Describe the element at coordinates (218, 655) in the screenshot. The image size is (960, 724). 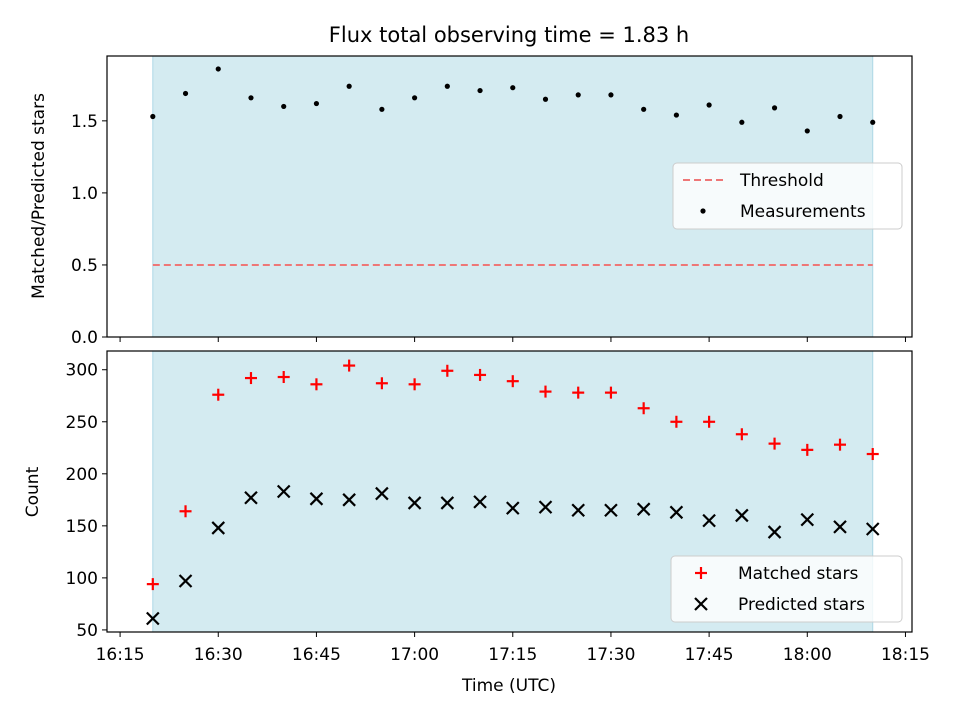
I see `x-tick-label: 16:30` at that location.